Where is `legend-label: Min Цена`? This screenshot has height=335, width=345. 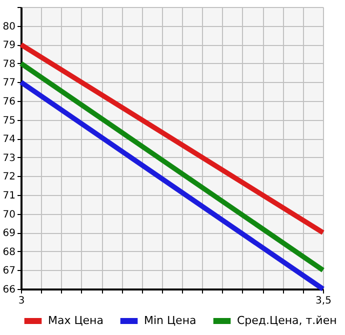 legend-label: Min Цена is located at coordinates (170, 320).